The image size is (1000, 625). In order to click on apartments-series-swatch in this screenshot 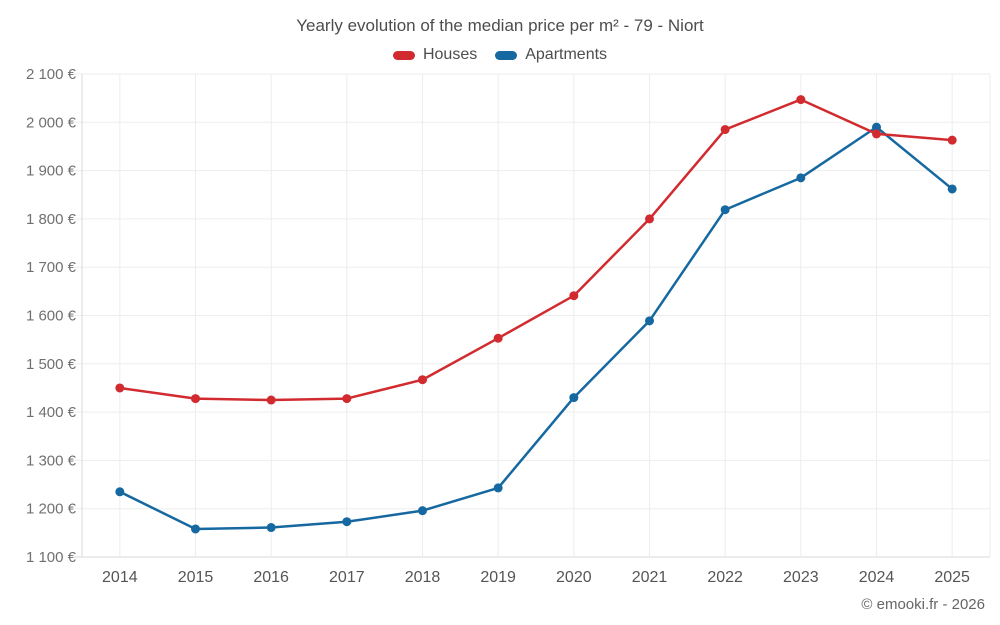, I will do `click(506, 55)`.